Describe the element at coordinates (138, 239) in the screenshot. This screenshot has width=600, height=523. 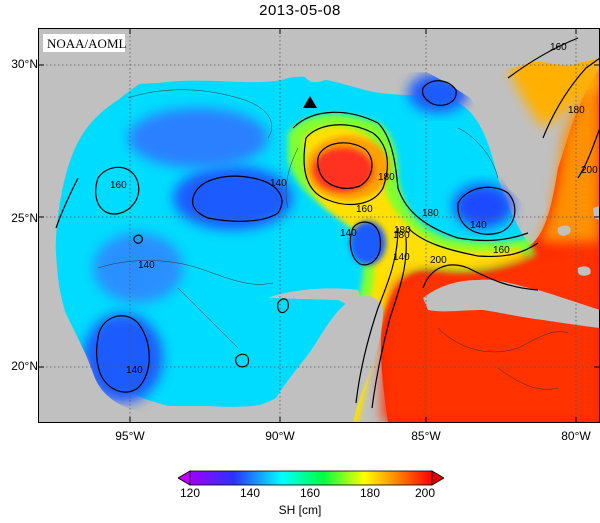
I see `contour-tiny-west` at that location.